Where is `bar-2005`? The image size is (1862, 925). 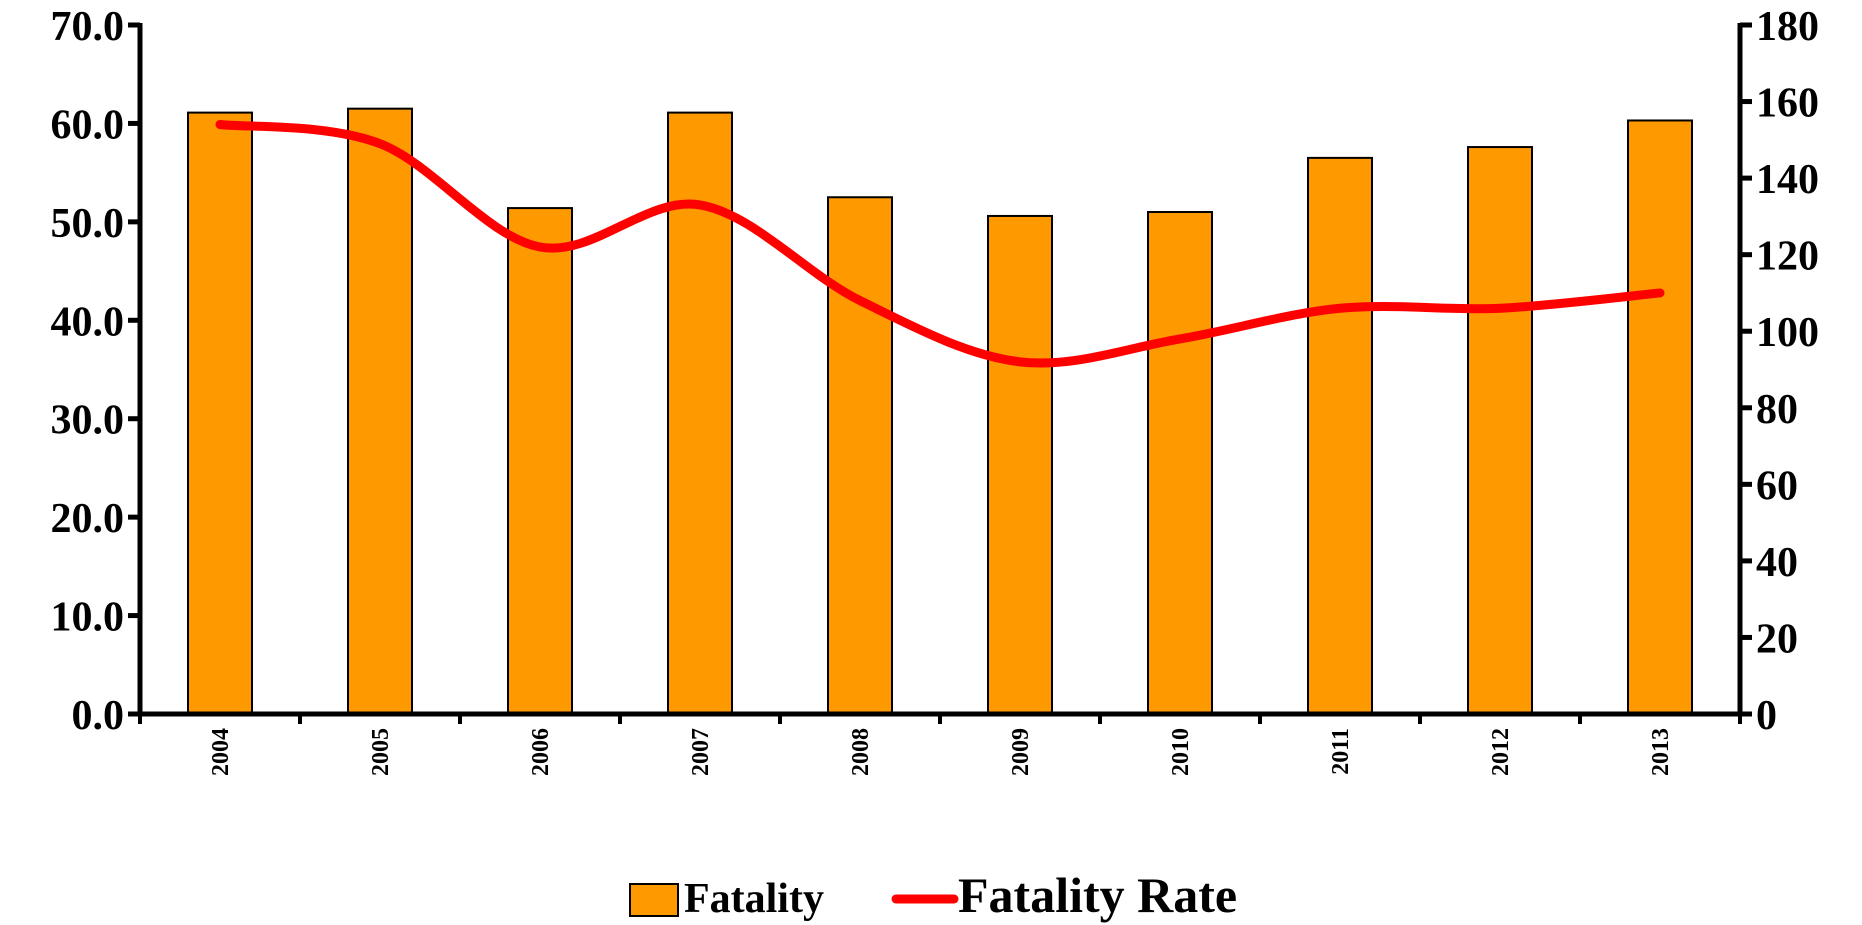
bar-2005 is located at coordinates (380, 411).